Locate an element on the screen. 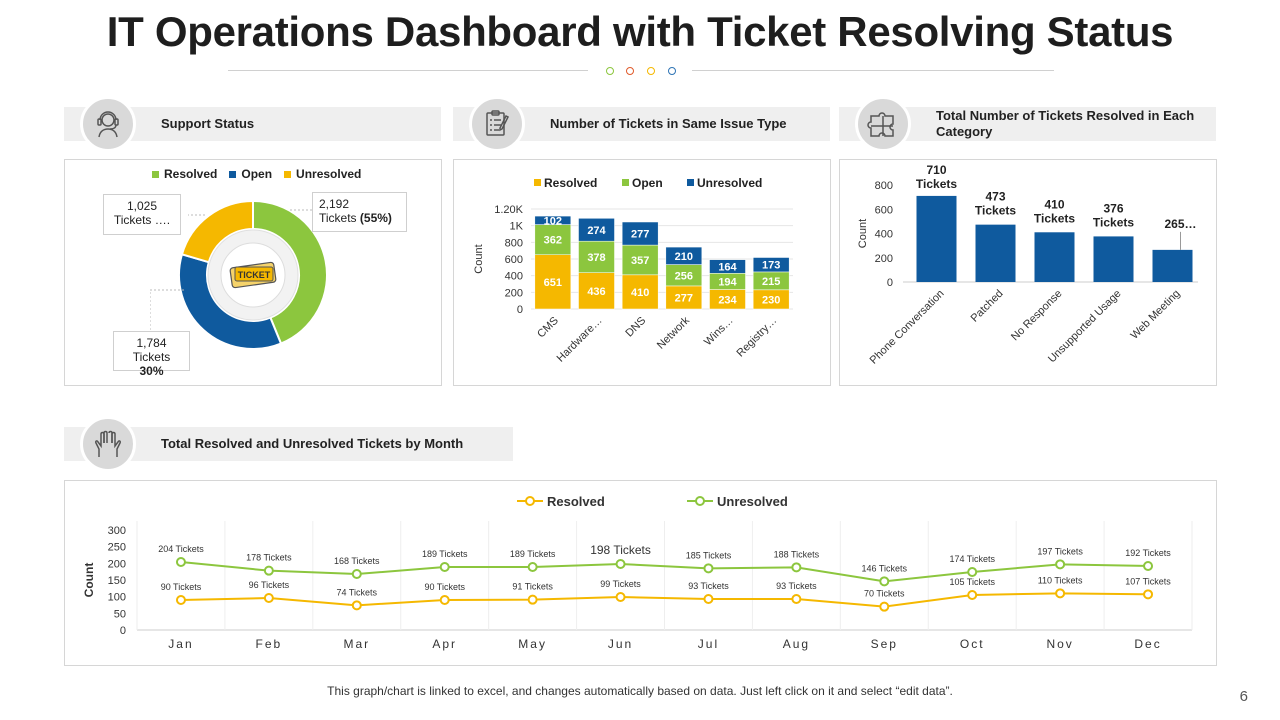 This screenshot has width=1280, height=720. callout-resolved: 2,192 Tickets (55%) is located at coordinates (359, 212).